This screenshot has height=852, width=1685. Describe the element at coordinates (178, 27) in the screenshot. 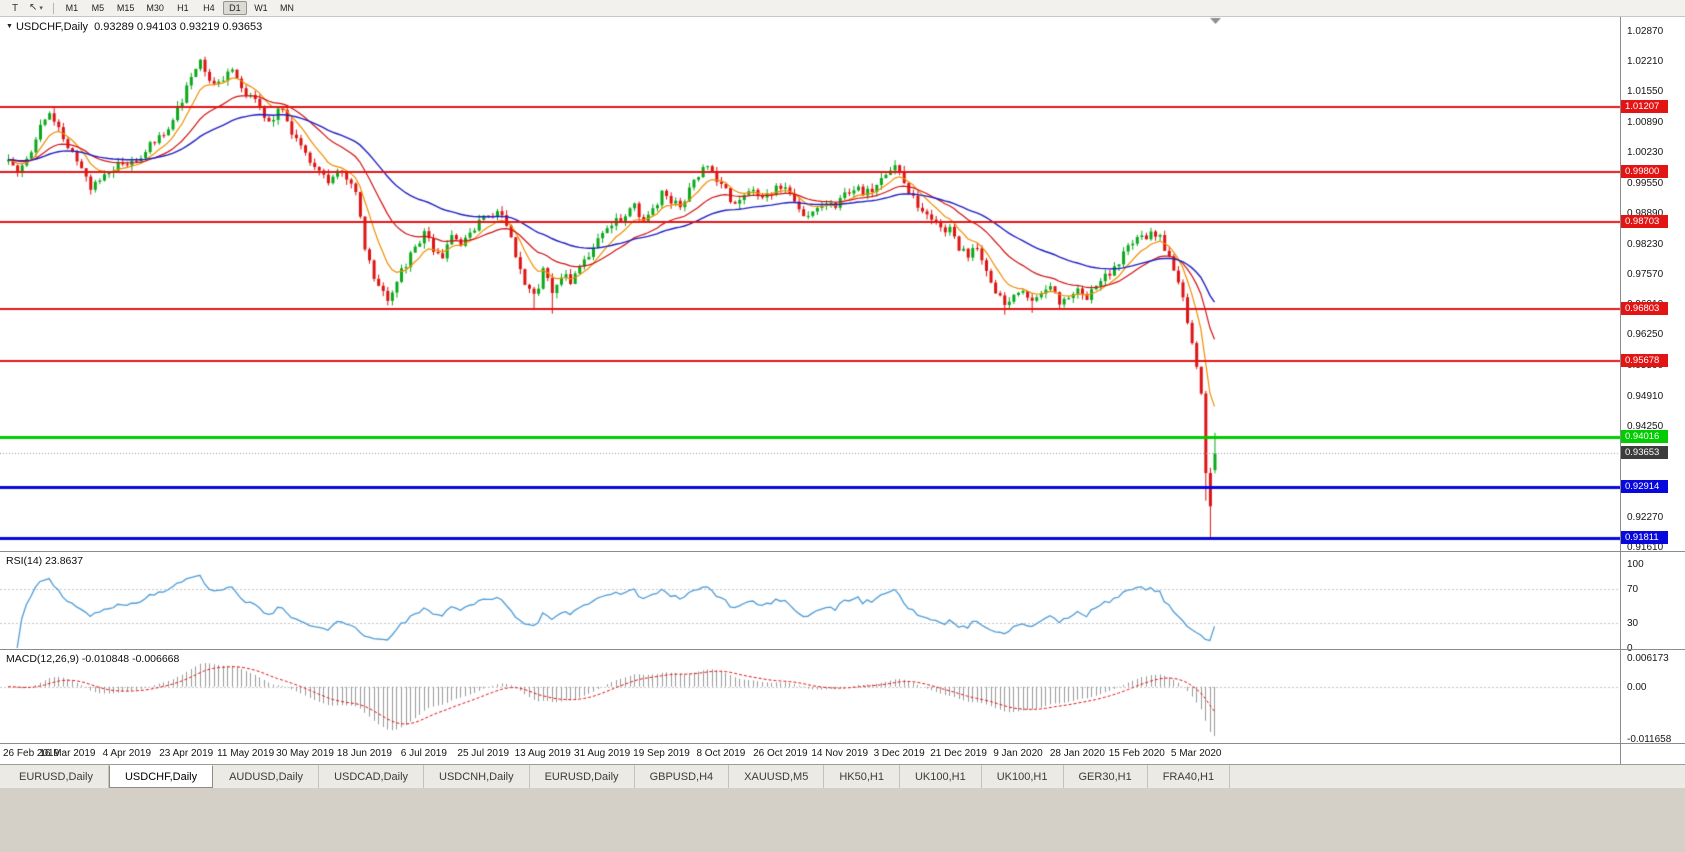

I see `chart-ohlc-values: 0.93289 0.94103 0.93219 0.93653` at that location.